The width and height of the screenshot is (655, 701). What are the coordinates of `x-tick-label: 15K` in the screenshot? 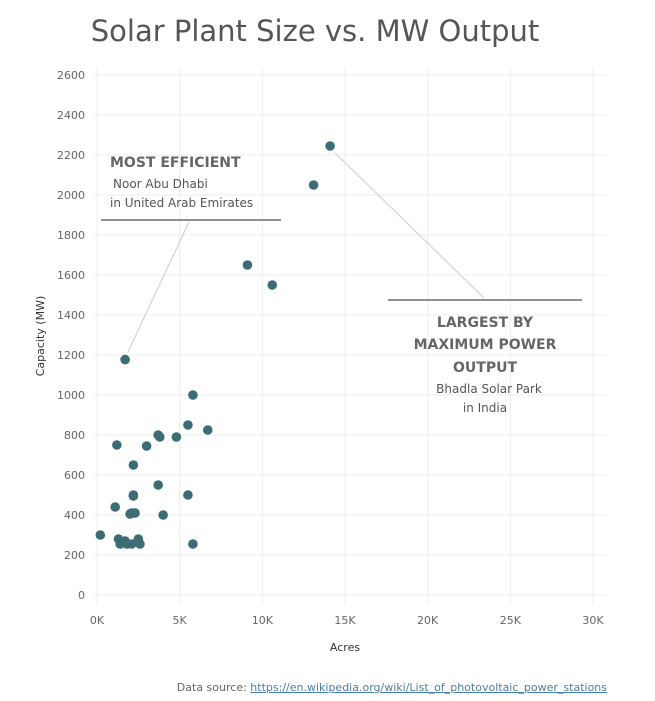 It's located at (345, 620).